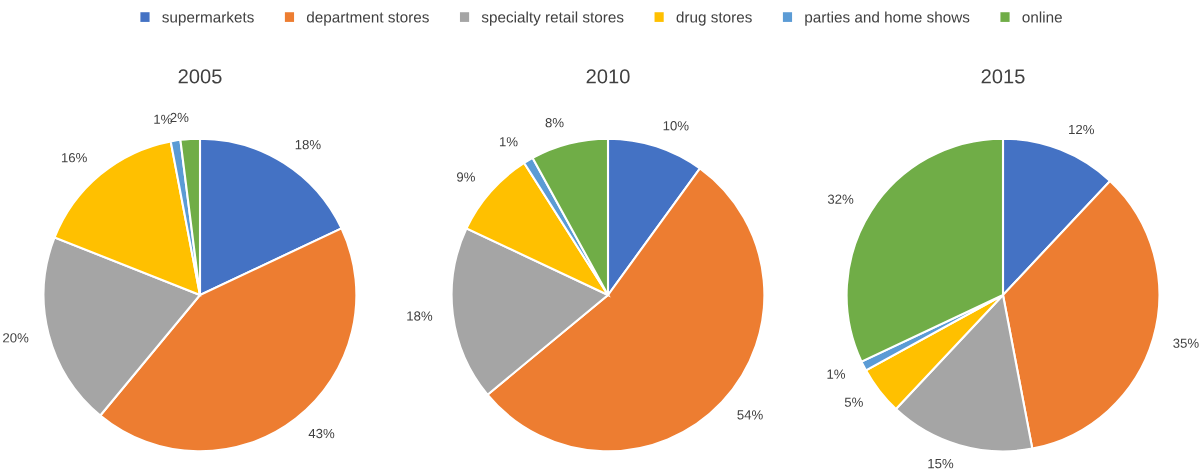 This screenshot has width=1203, height=473. What do you see at coordinates (554, 123) in the screenshot?
I see `data-label: 8%` at bounding box center [554, 123].